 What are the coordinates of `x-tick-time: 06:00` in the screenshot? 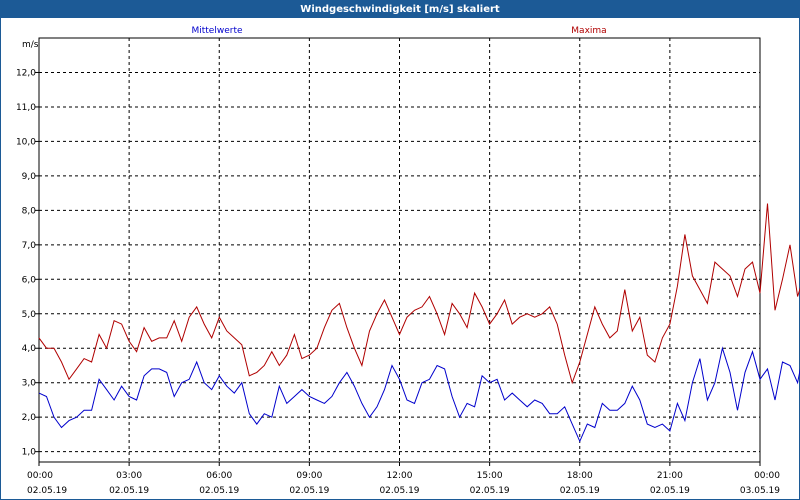 It's located at (219, 476).